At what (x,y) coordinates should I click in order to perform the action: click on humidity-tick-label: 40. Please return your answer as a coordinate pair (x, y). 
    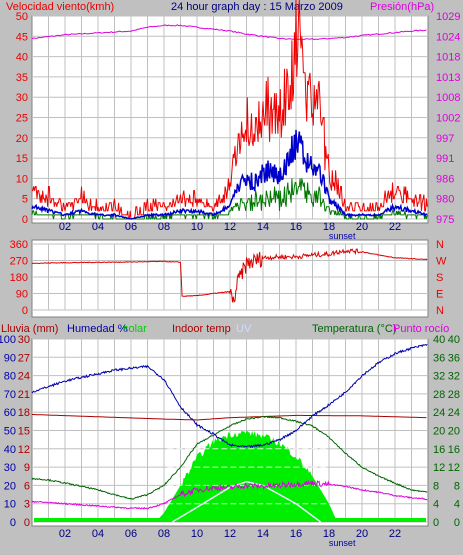
    Looking at the image, I should click on (10, 450).